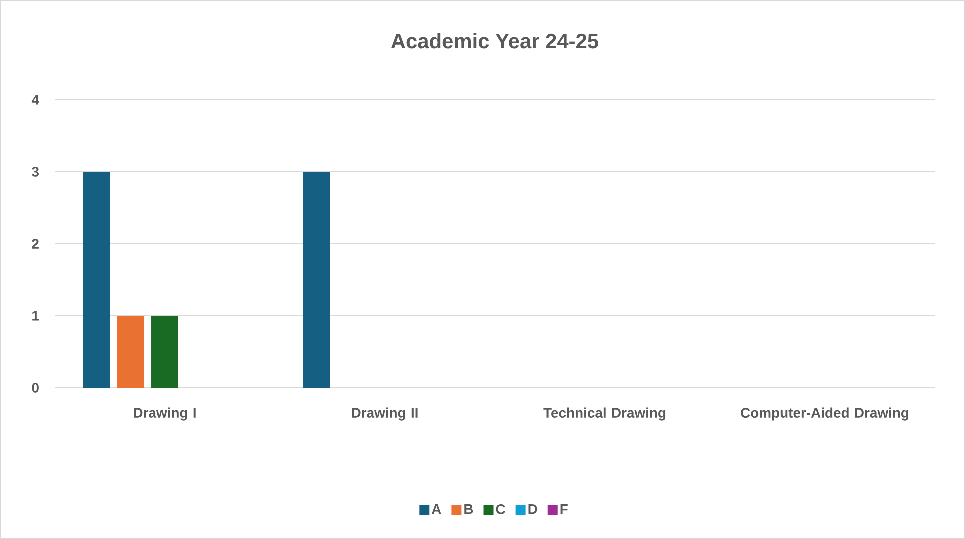 The image size is (965, 539). What do you see at coordinates (35, 172) in the screenshot?
I see `y-tick-label: 3` at bounding box center [35, 172].